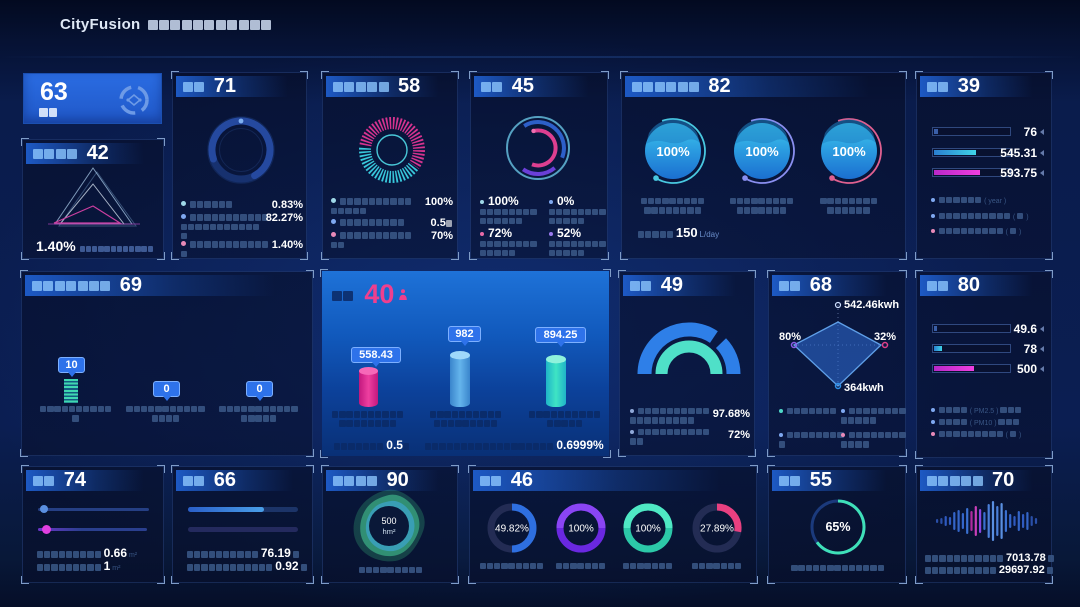  I want to click on svg-text: 500, so click(388, 521).